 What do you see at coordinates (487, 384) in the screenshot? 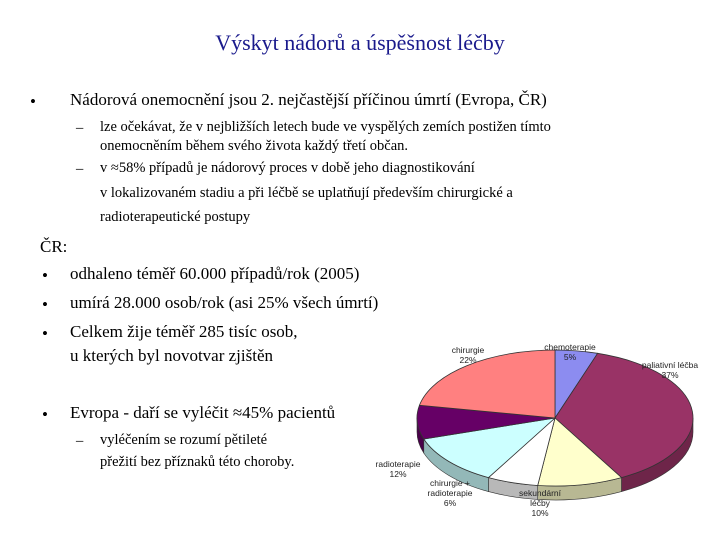
I see `pie-slice-chirurgie` at bounding box center [487, 384].